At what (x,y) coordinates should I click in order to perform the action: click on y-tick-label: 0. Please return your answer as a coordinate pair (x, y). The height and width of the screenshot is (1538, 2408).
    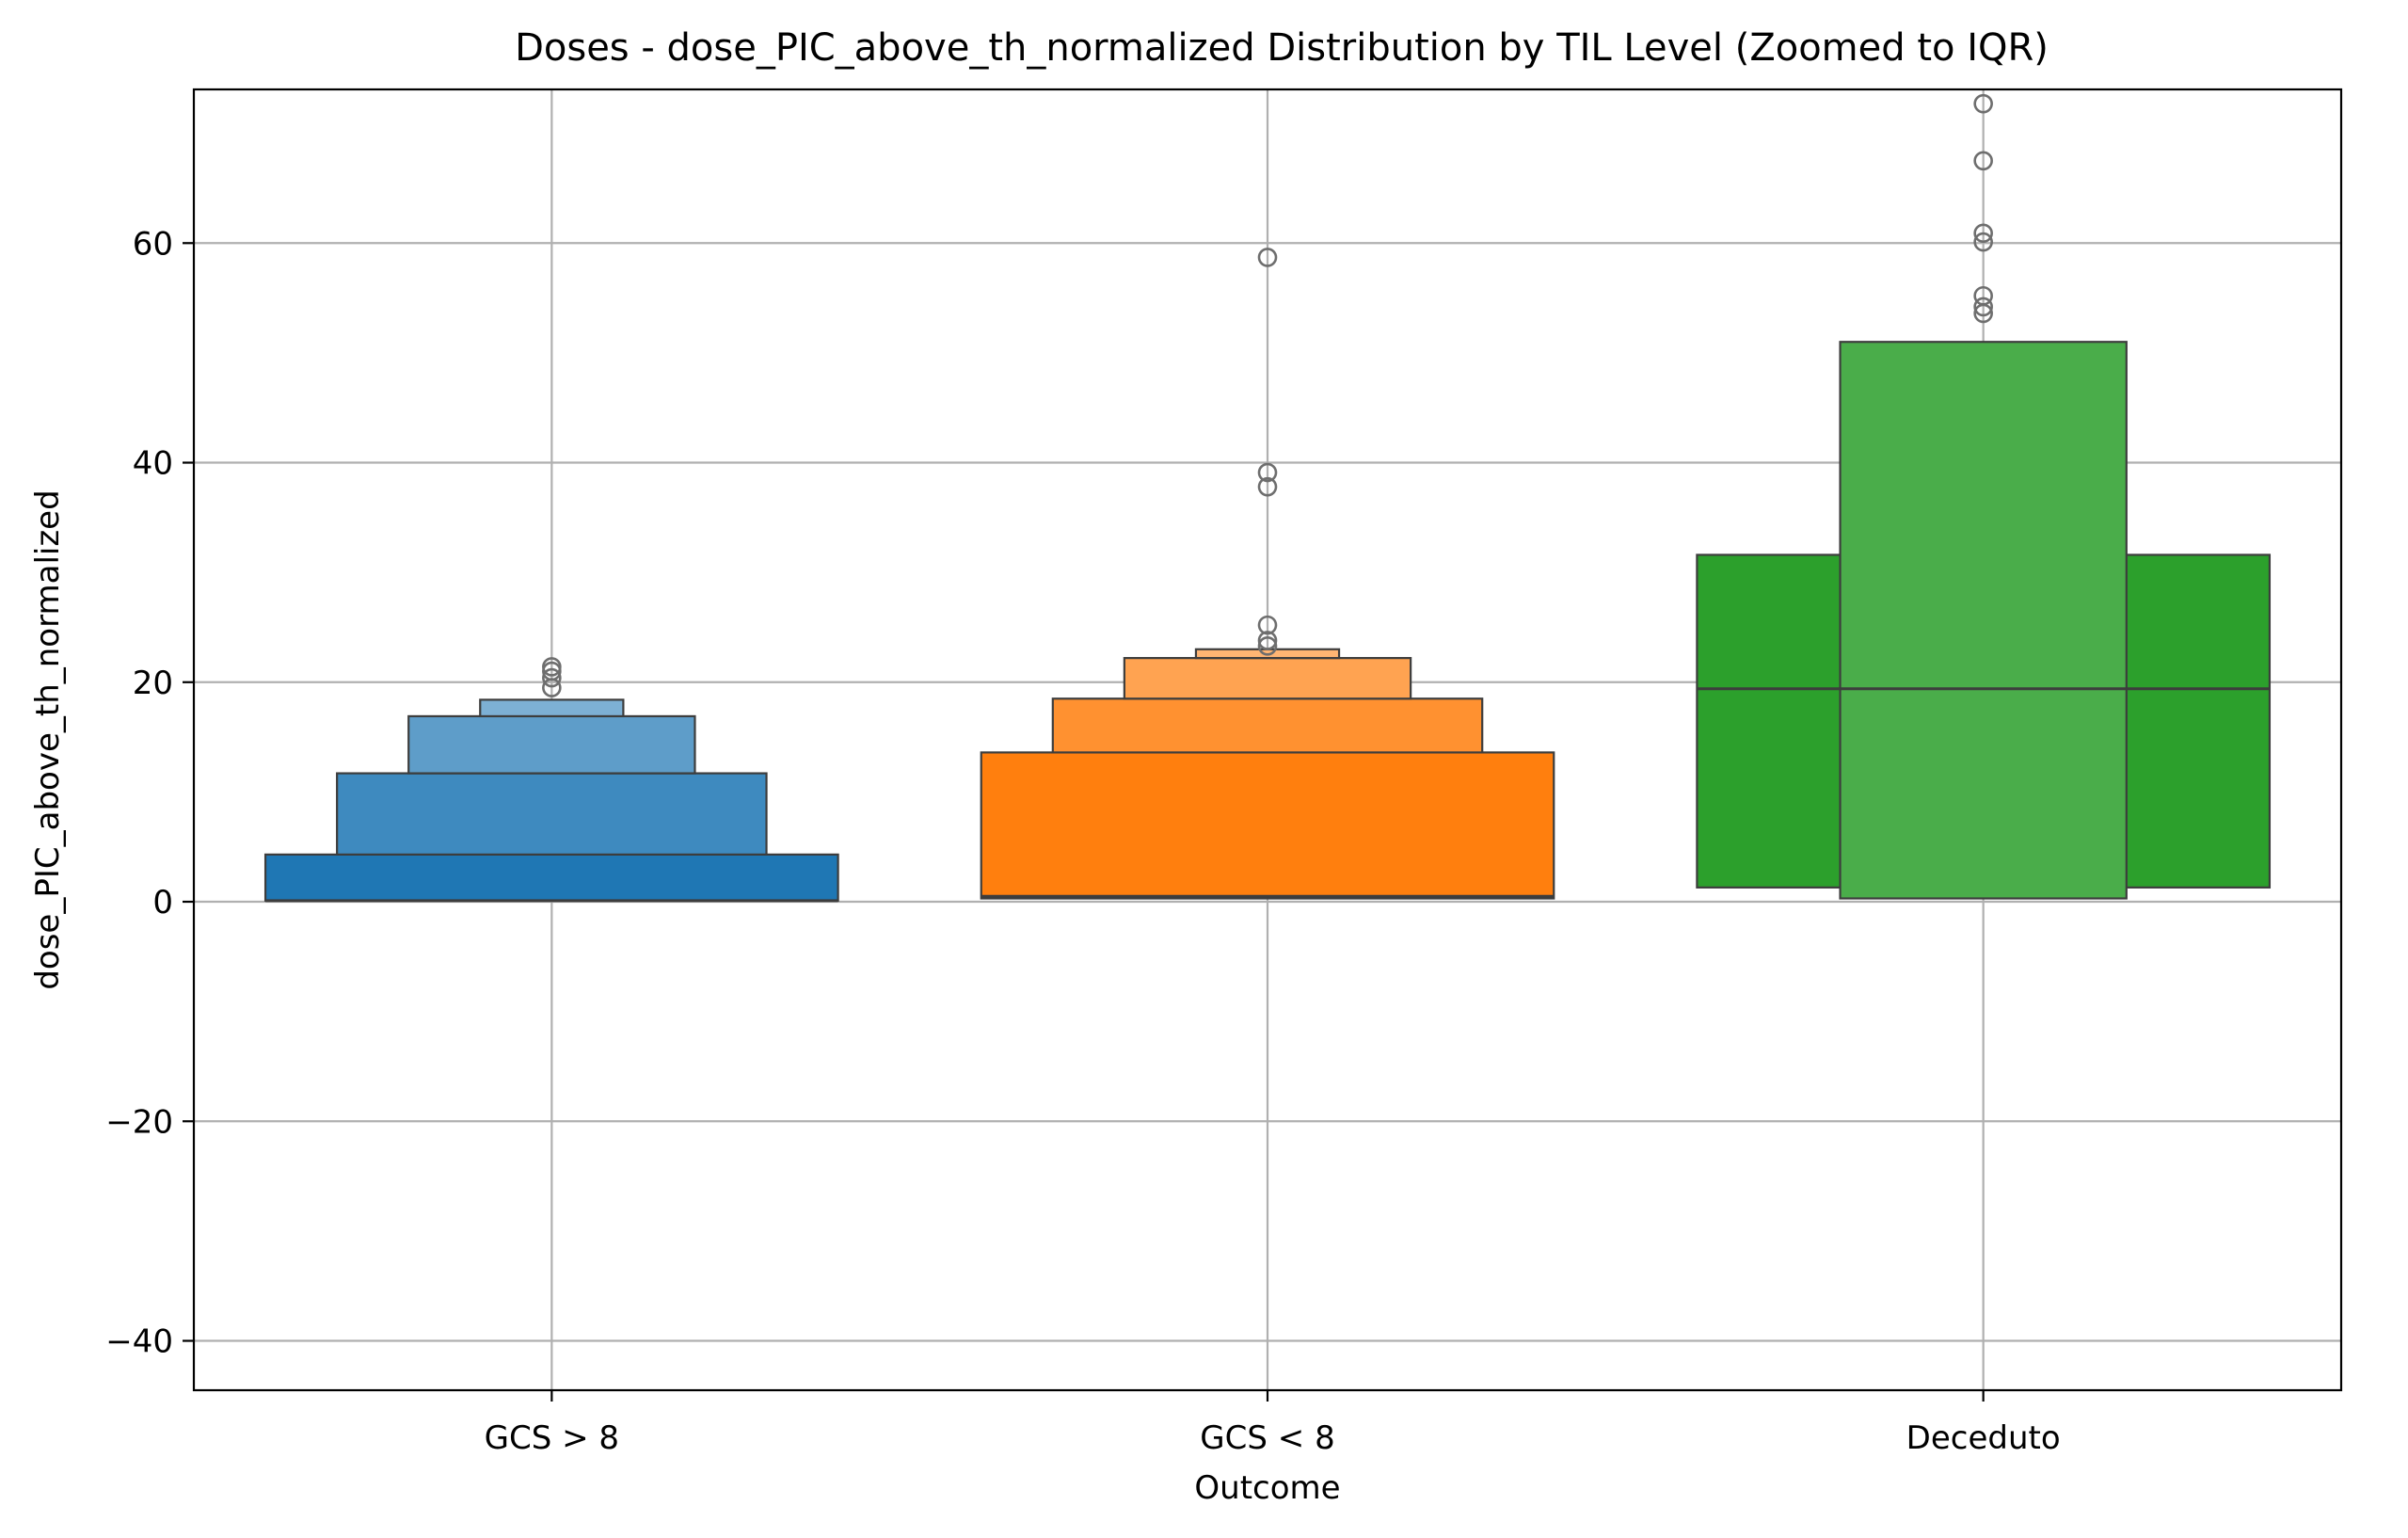
    Looking at the image, I should click on (162, 902).